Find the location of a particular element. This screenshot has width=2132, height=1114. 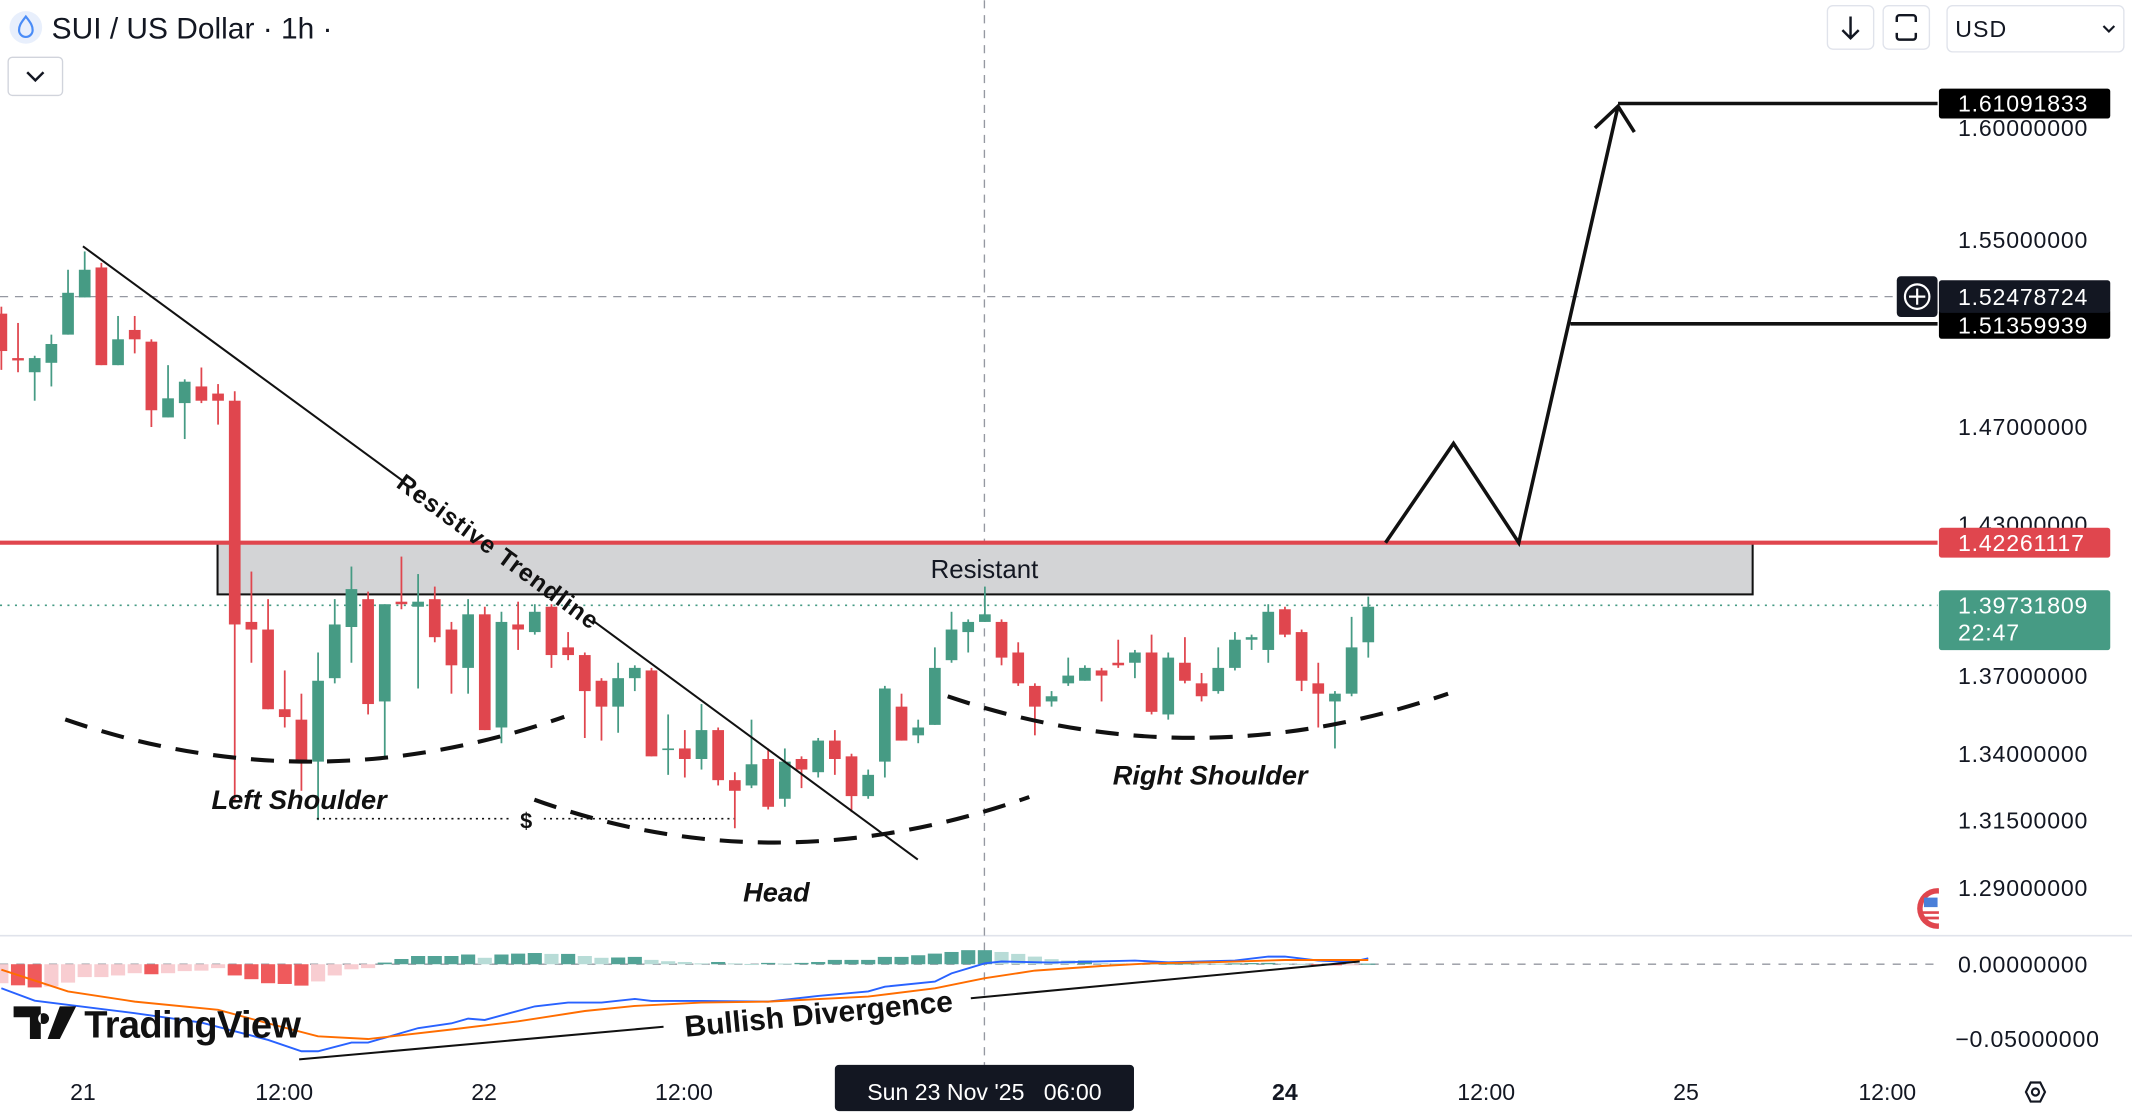

symbol-header: SUI / US Dollar · 1h · is located at coordinates (171, 28).